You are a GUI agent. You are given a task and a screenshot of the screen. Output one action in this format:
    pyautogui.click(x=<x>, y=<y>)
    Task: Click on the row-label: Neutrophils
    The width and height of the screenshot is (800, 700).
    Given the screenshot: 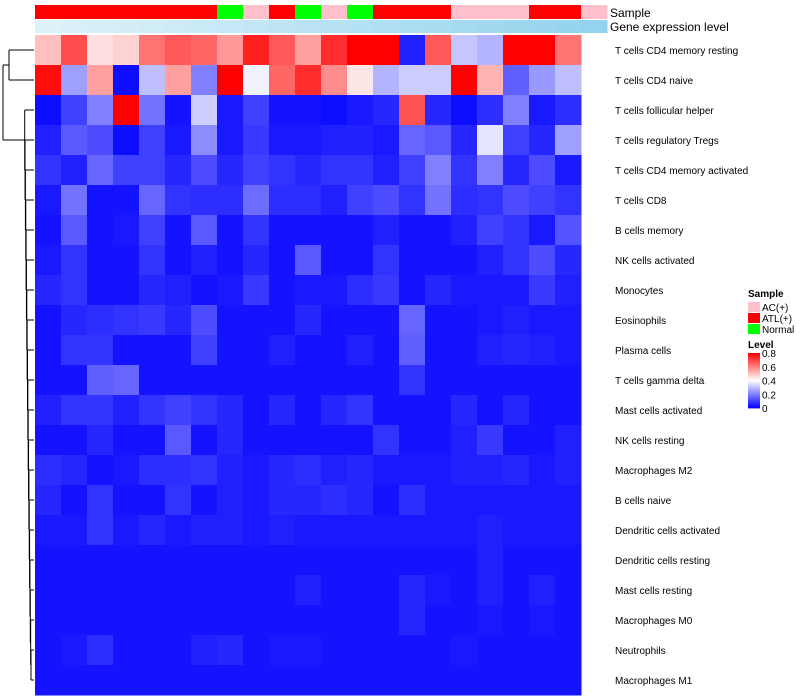 What is the action you would take?
    pyautogui.click(x=640, y=651)
    